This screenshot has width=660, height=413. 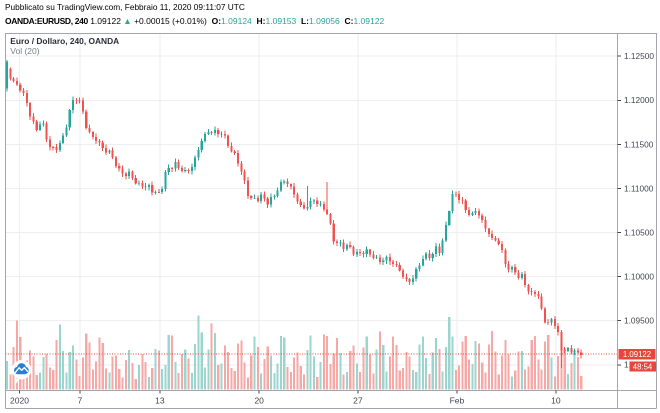 I want to click on svg-text: 1.11500, so click(x=639, y=144).